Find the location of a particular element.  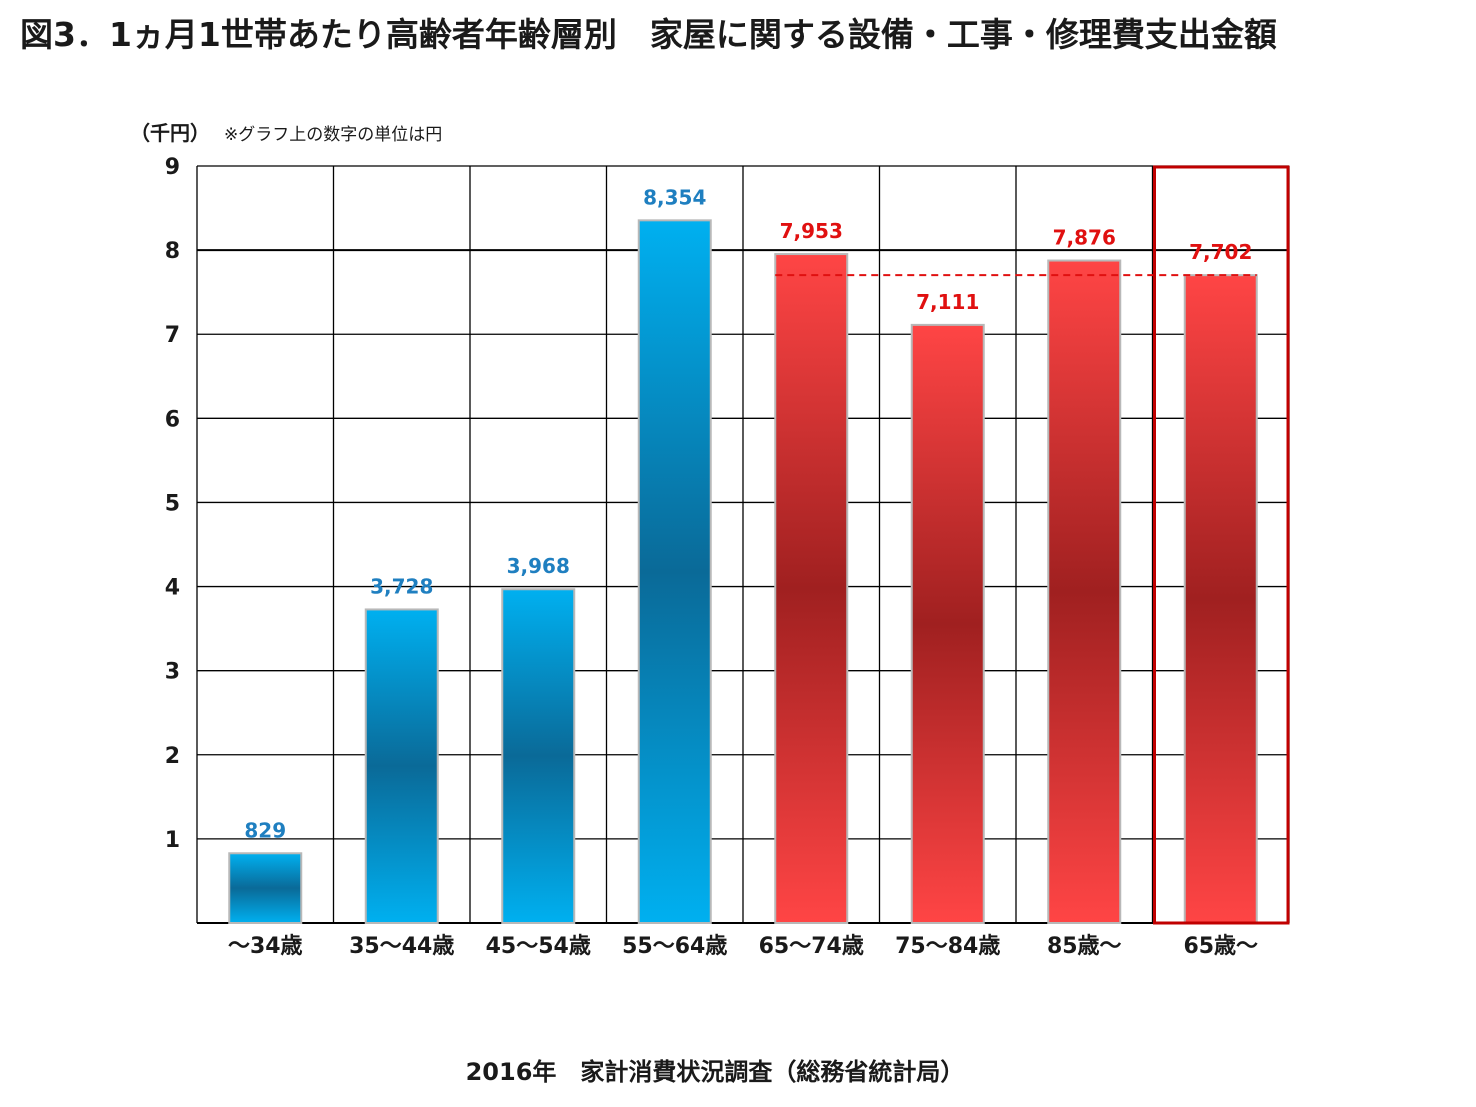

data-label: 829 is located at coordinates (265, 830).